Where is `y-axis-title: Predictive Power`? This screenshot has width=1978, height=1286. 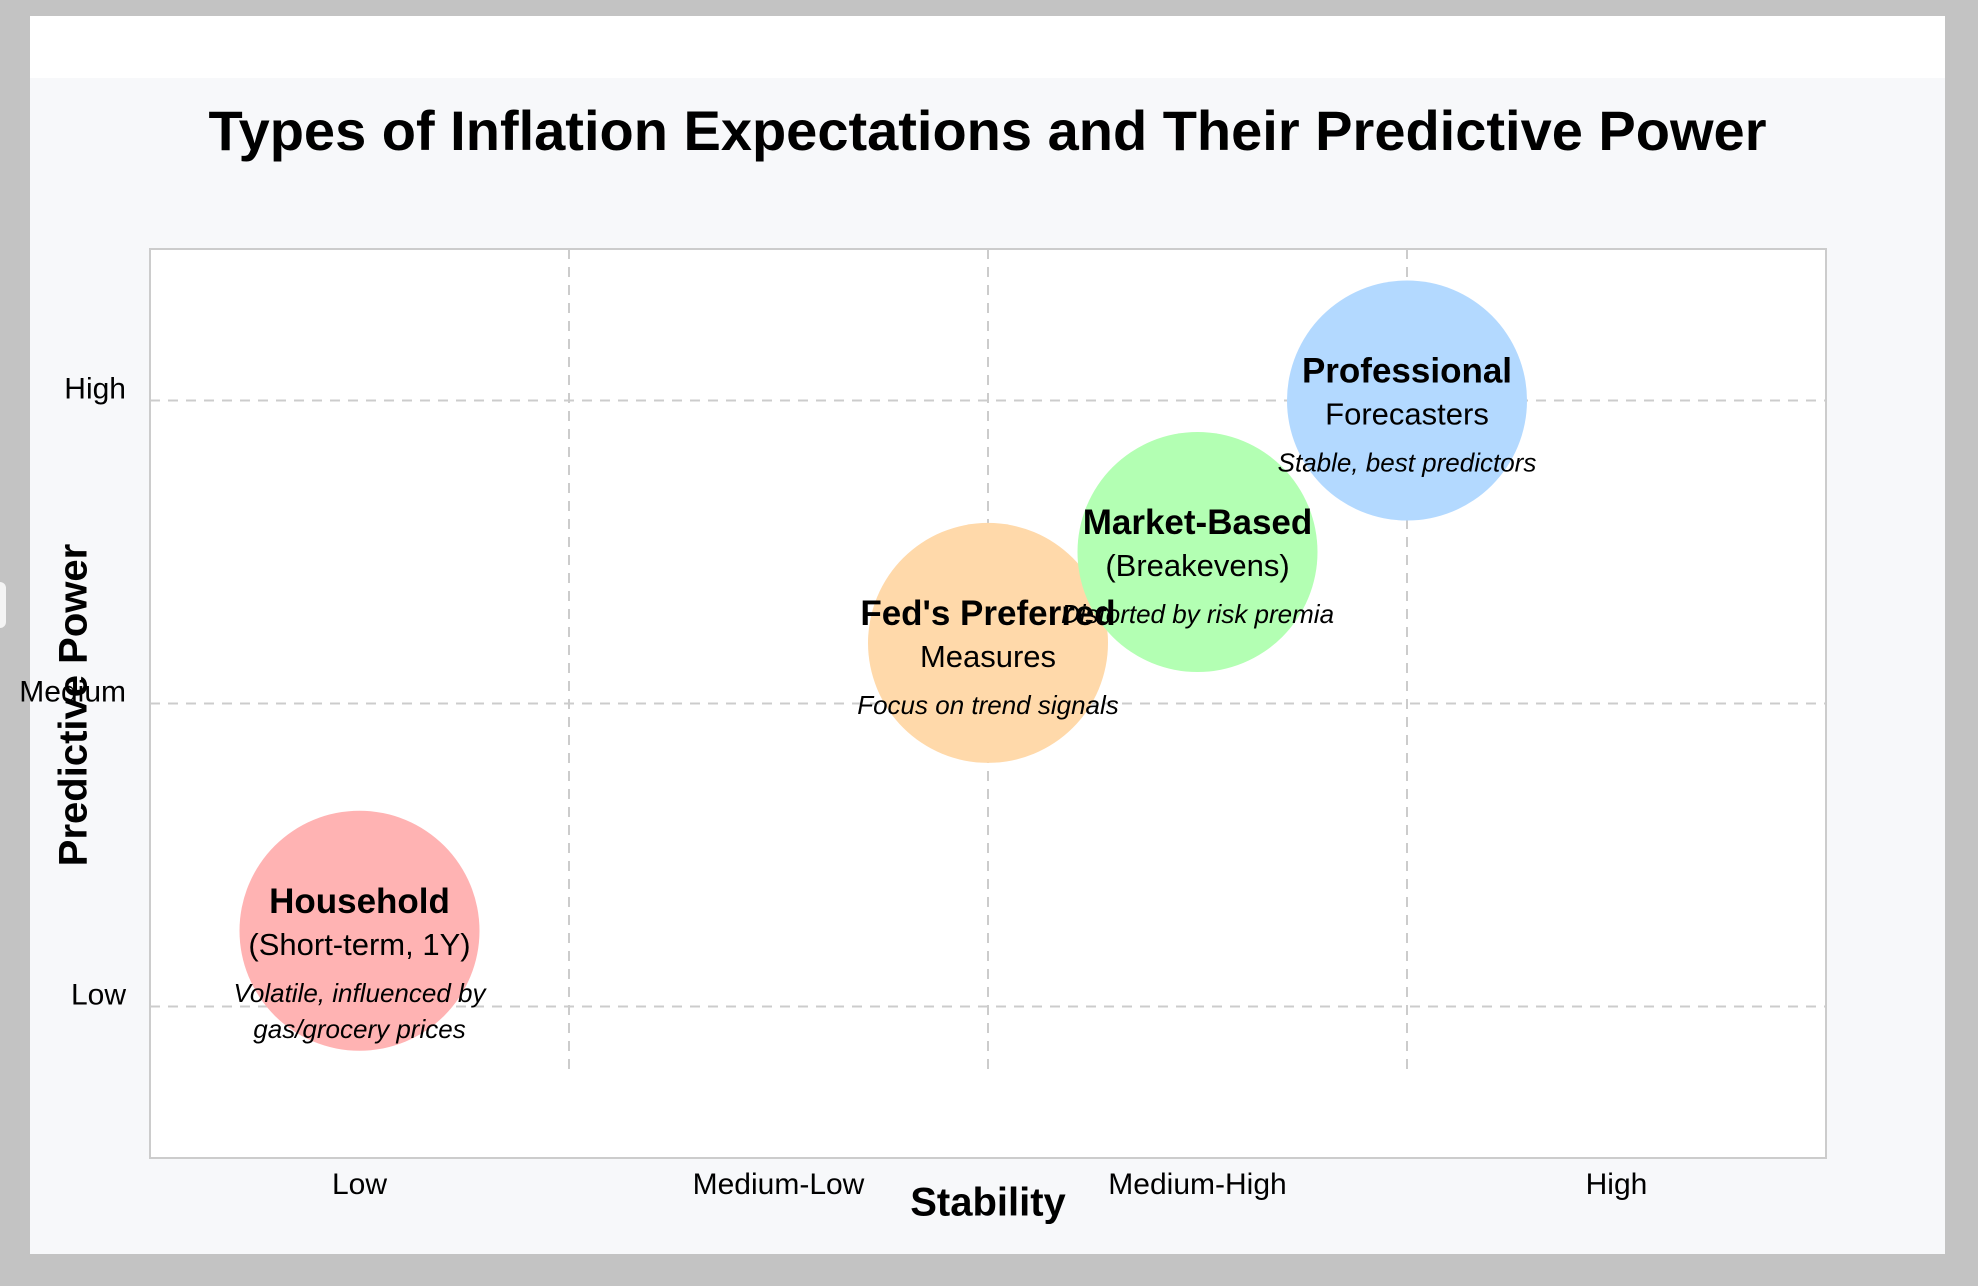
y-axis-title: Predictive Power is located at coordinates (73, 705).